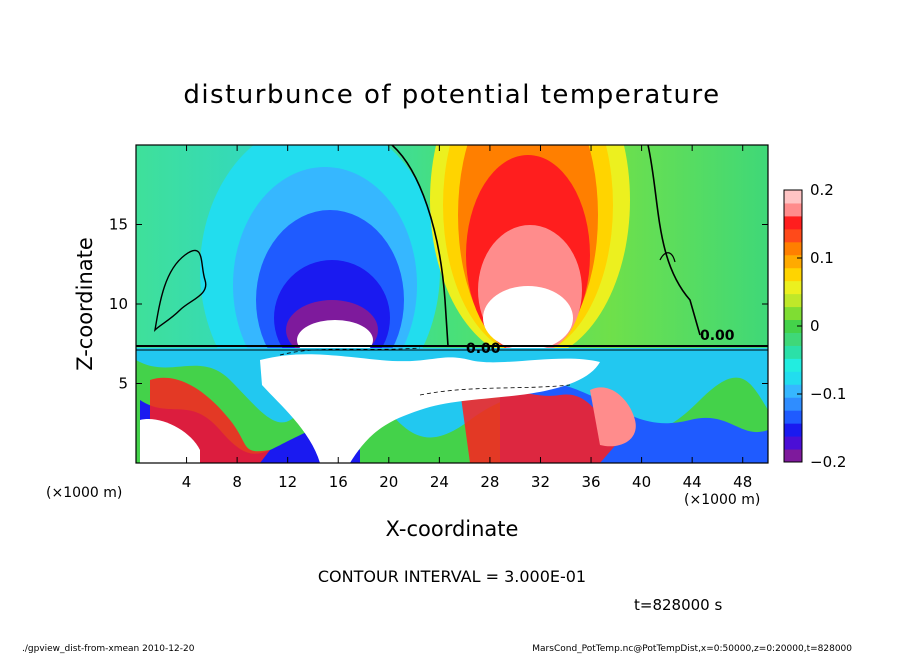 The height and width of the screenshot is (654, 904). What do you see at coordinates (84, 493) in the screenshot?
I see `x-unit-left: (×1000 m)` at bounding box center [84, 493].